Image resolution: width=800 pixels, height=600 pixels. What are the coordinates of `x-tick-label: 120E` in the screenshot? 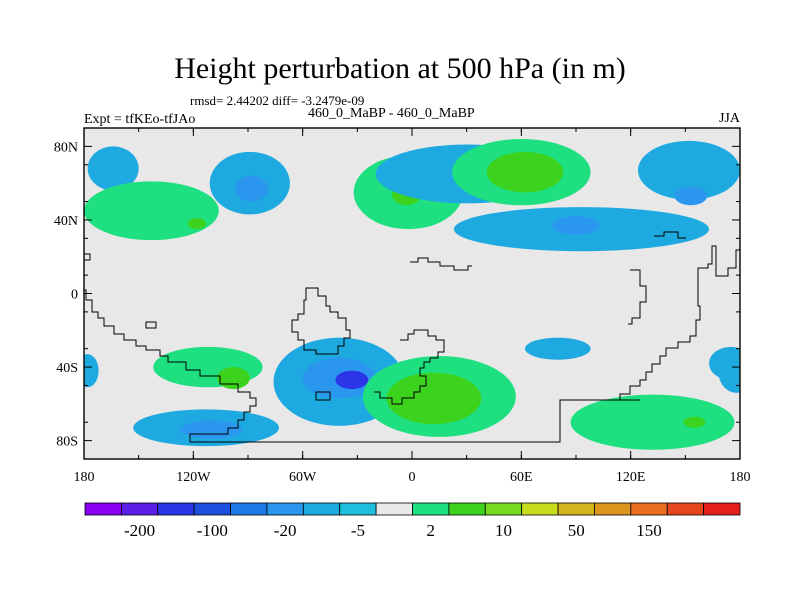 It's located at (631, 477).